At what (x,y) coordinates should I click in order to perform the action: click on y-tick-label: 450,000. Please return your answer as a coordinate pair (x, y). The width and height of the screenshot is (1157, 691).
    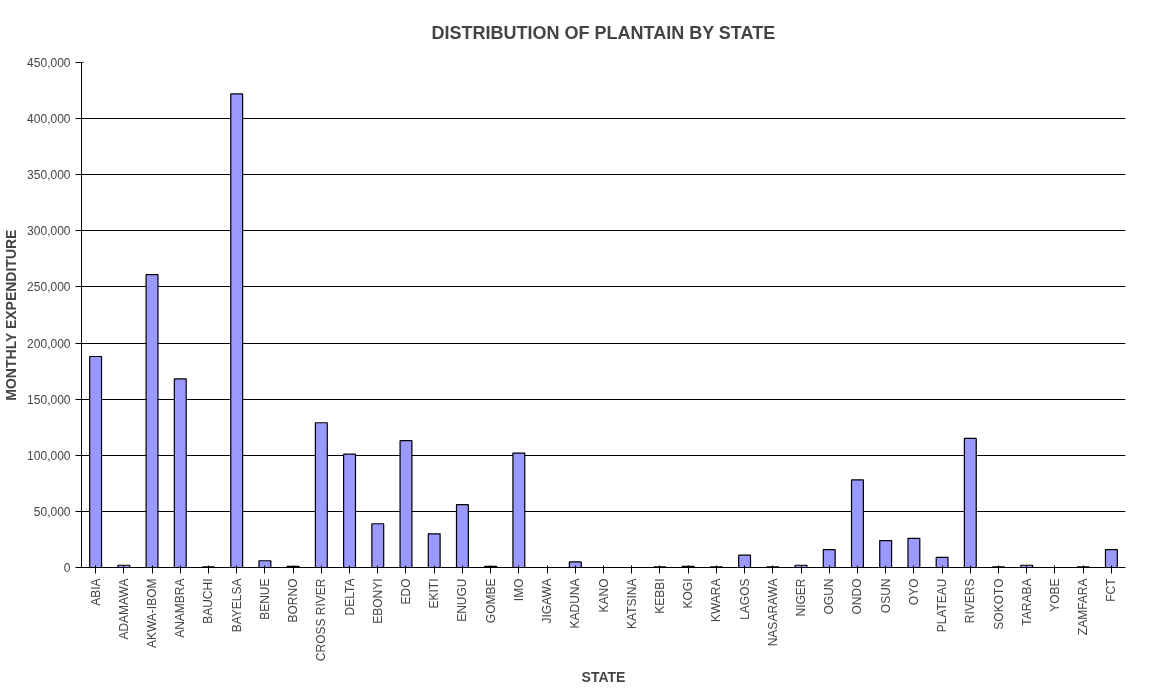
    Looking at the image, I should click on (49, 63).